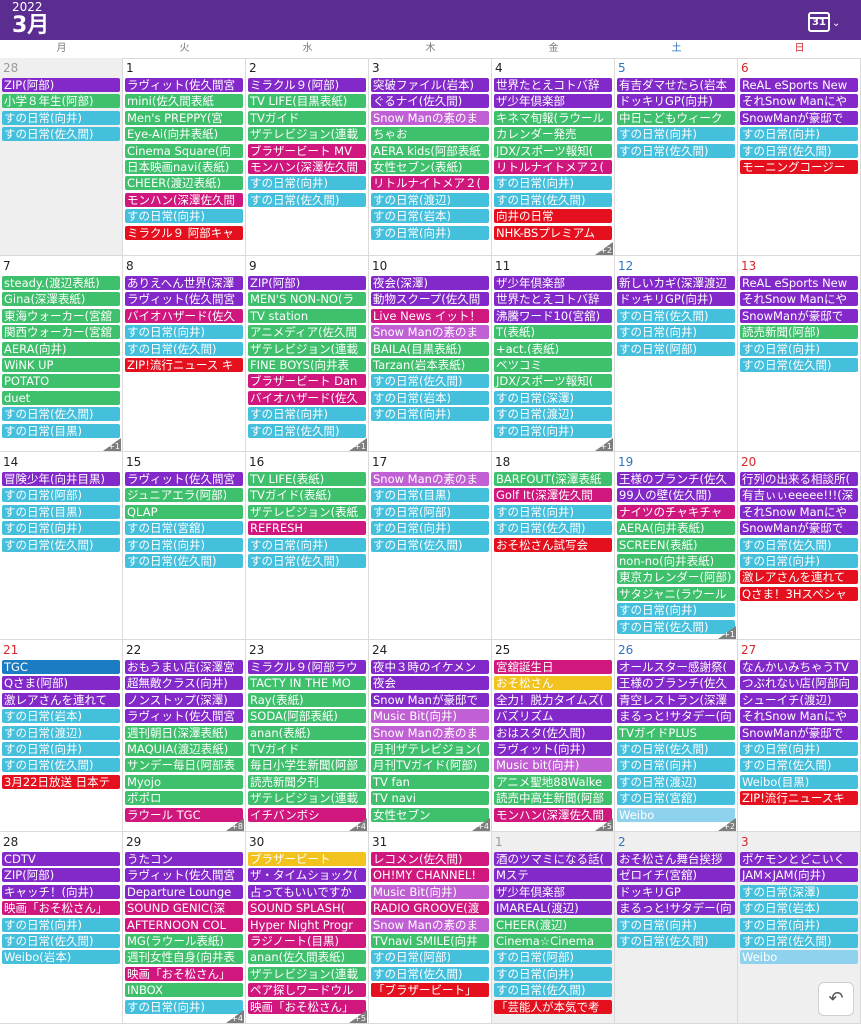  I want to click on event-chip: duet, so click(61, 397).